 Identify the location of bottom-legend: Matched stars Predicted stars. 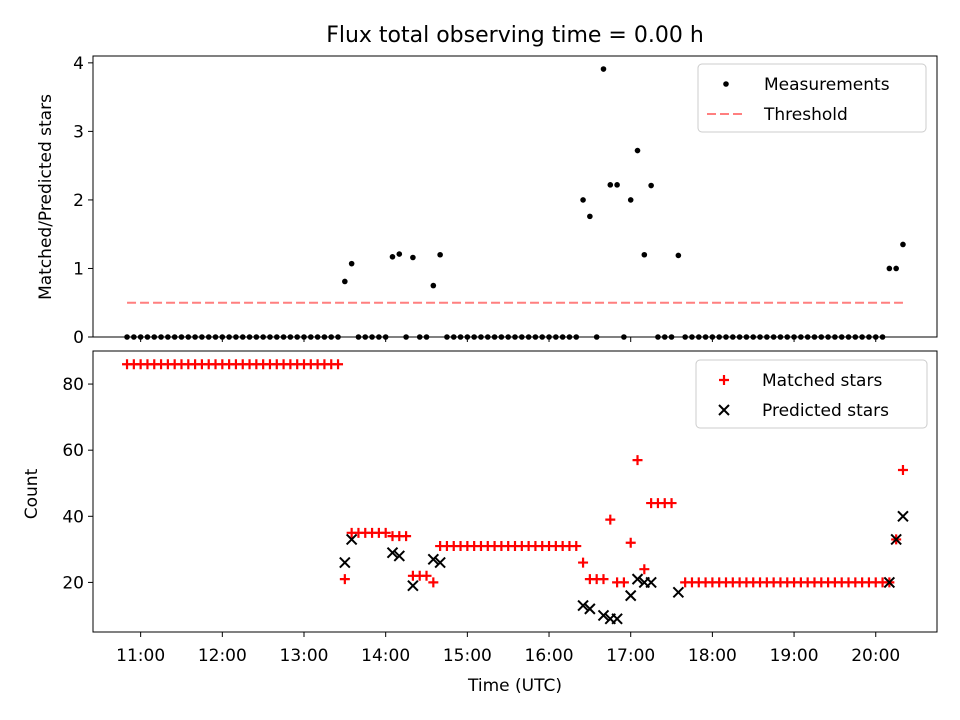
(811, 394).